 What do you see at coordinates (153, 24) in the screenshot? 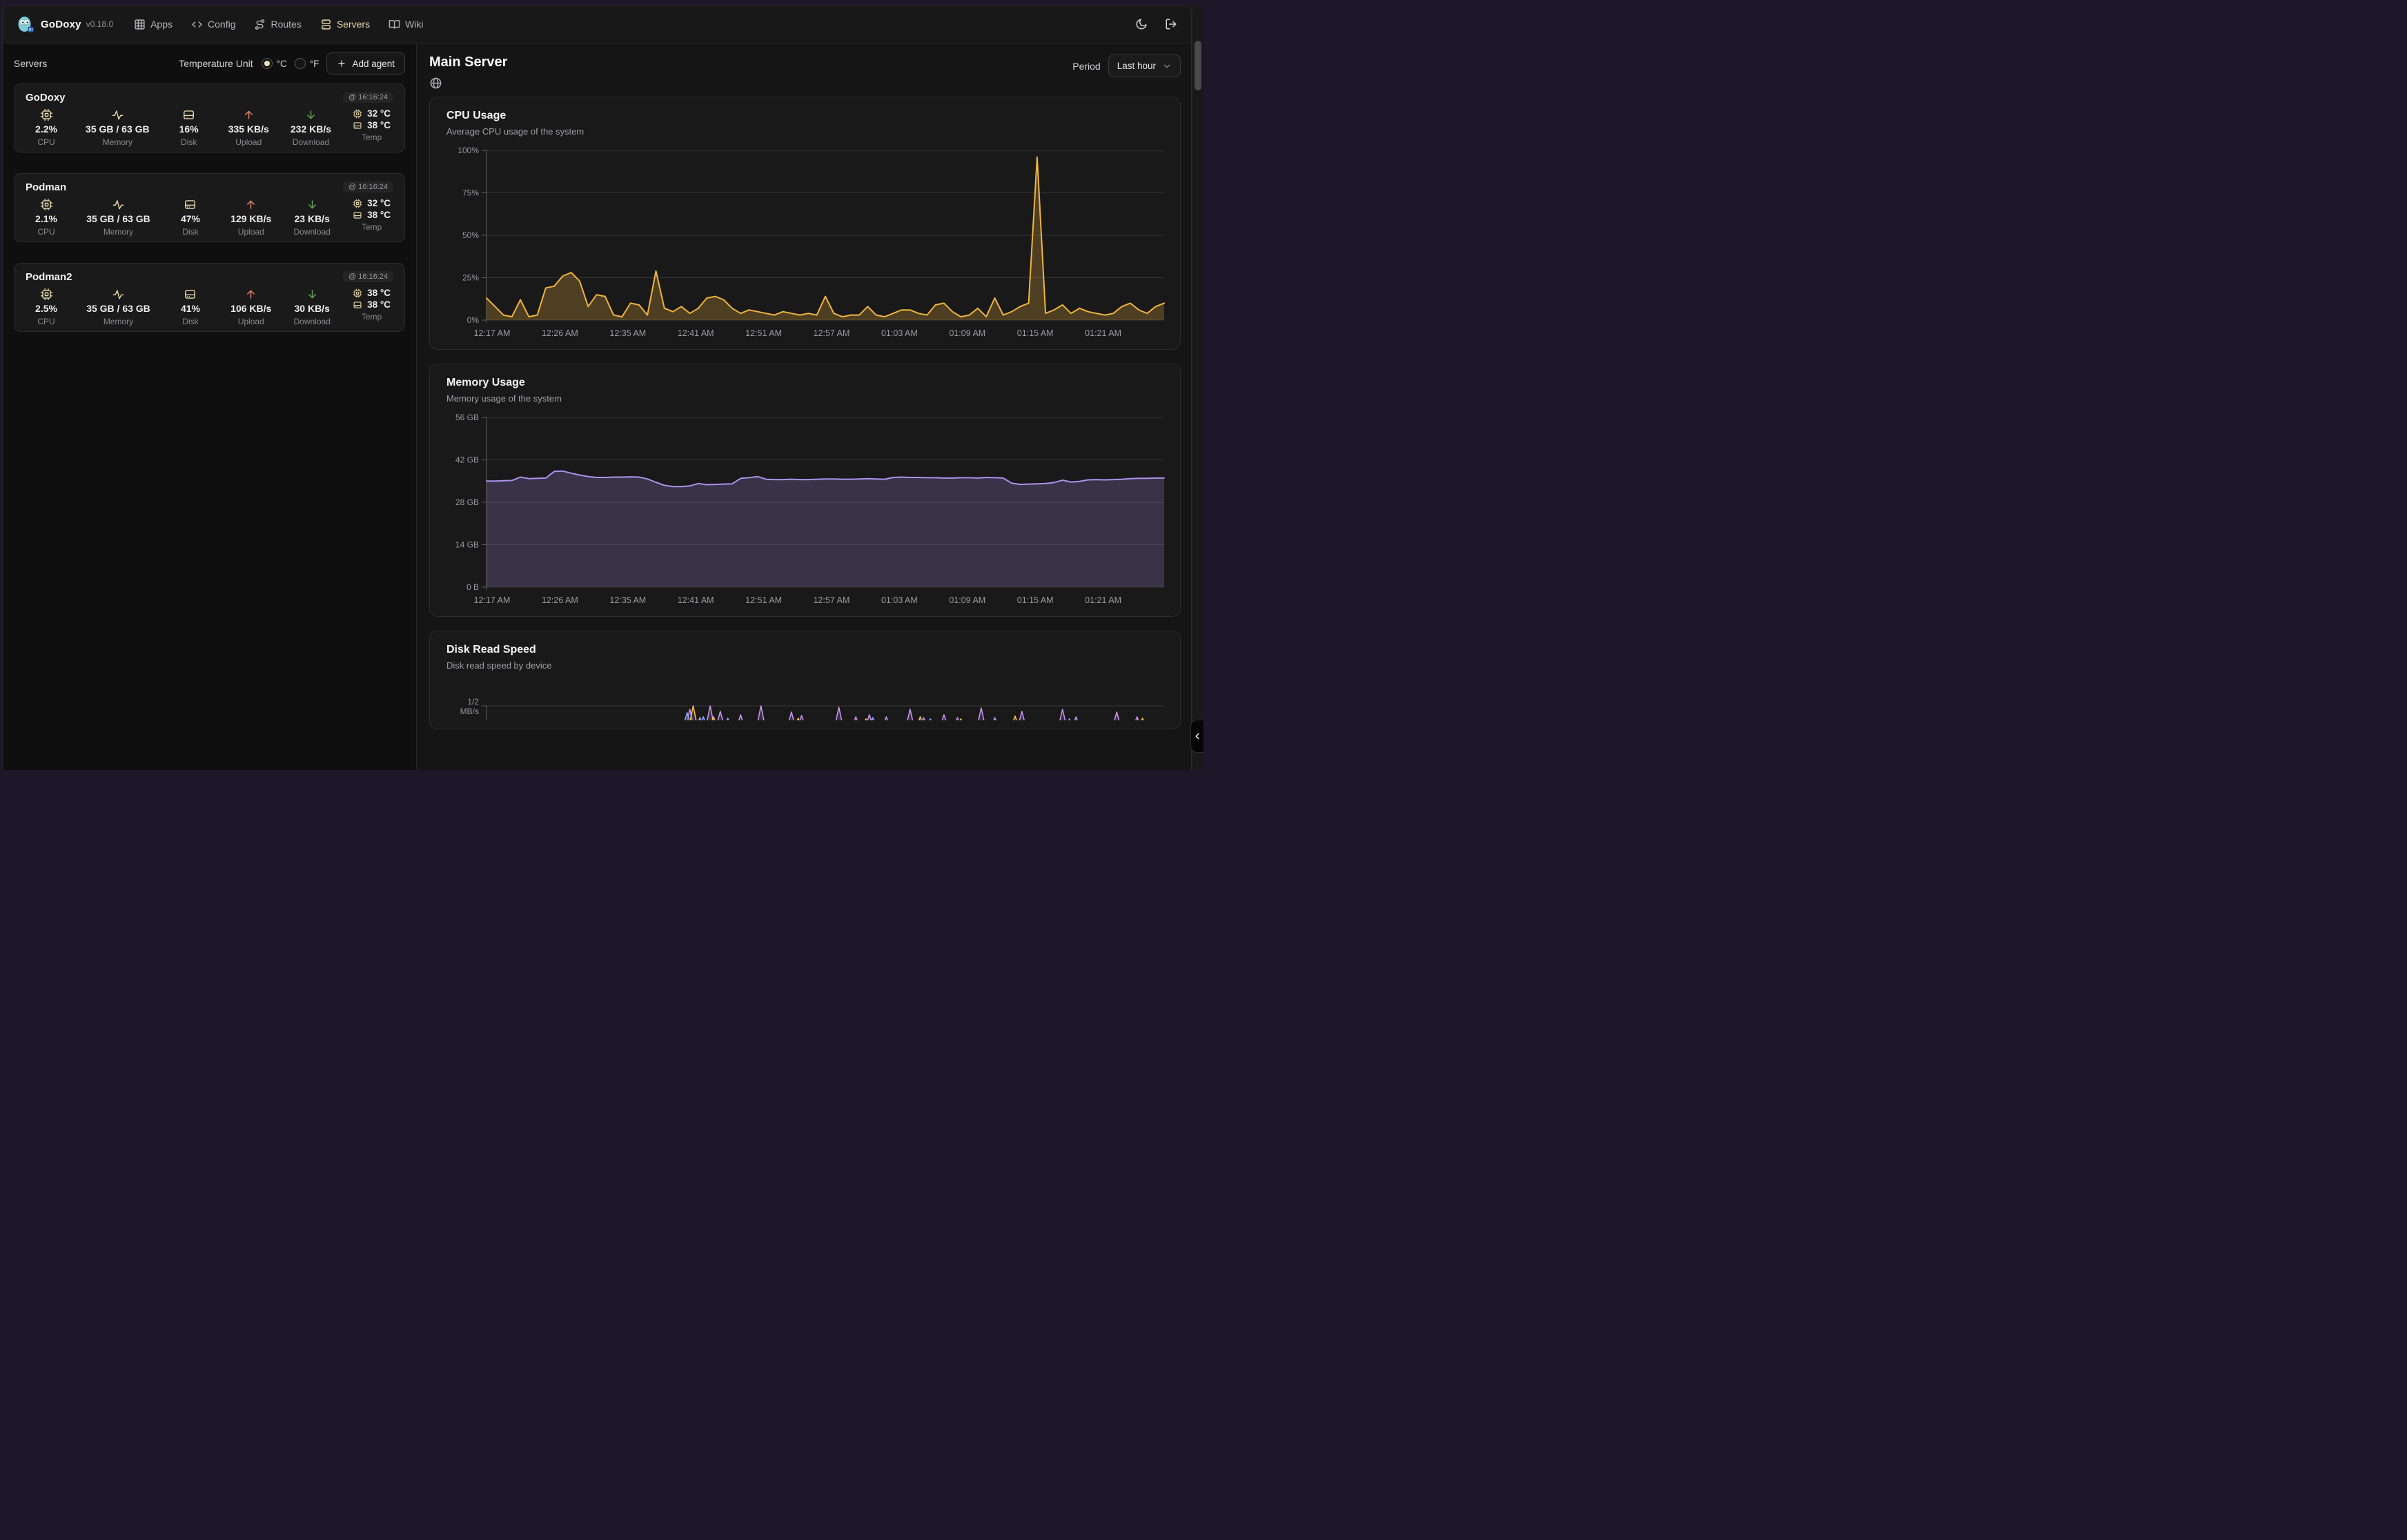
I see `nav-item-apps: Apps` at bounding box center [153, 24].